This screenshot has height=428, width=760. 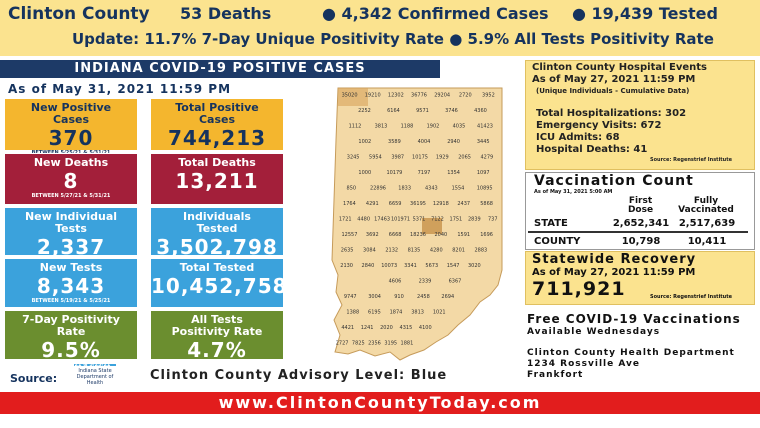 I want to click on address-line: Clinton County Health Department, so click(x=631, y=353).